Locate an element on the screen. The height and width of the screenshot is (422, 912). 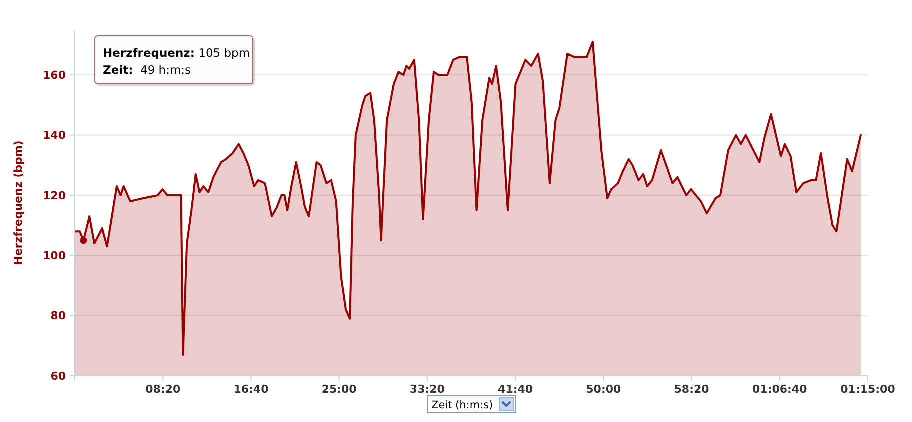
x-tick-label: 01:15:00 is located at coordinates (868, 389).